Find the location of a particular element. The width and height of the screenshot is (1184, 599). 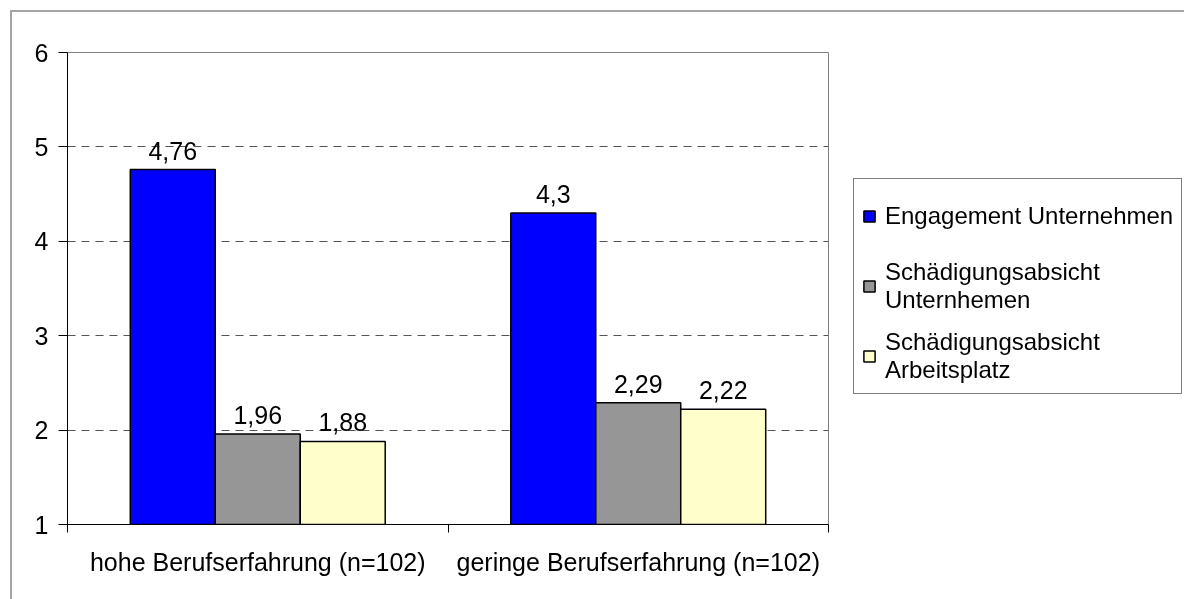

x-tick-label: hohe Berufserfahrung (n=102) is located at coordinates (257, 561).